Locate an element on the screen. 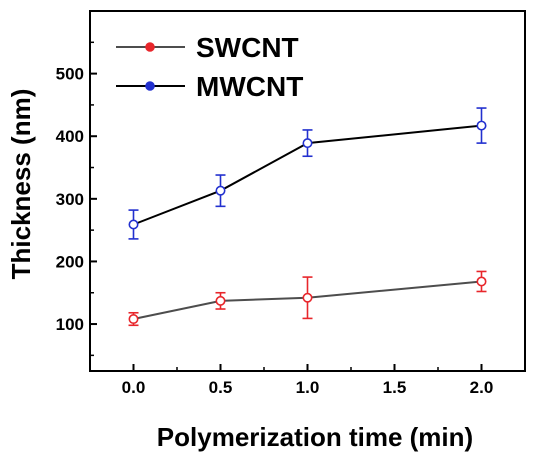 This screenshot has height=459, width=550. y-tick-label: 500 is located at coordinates (70, 74).